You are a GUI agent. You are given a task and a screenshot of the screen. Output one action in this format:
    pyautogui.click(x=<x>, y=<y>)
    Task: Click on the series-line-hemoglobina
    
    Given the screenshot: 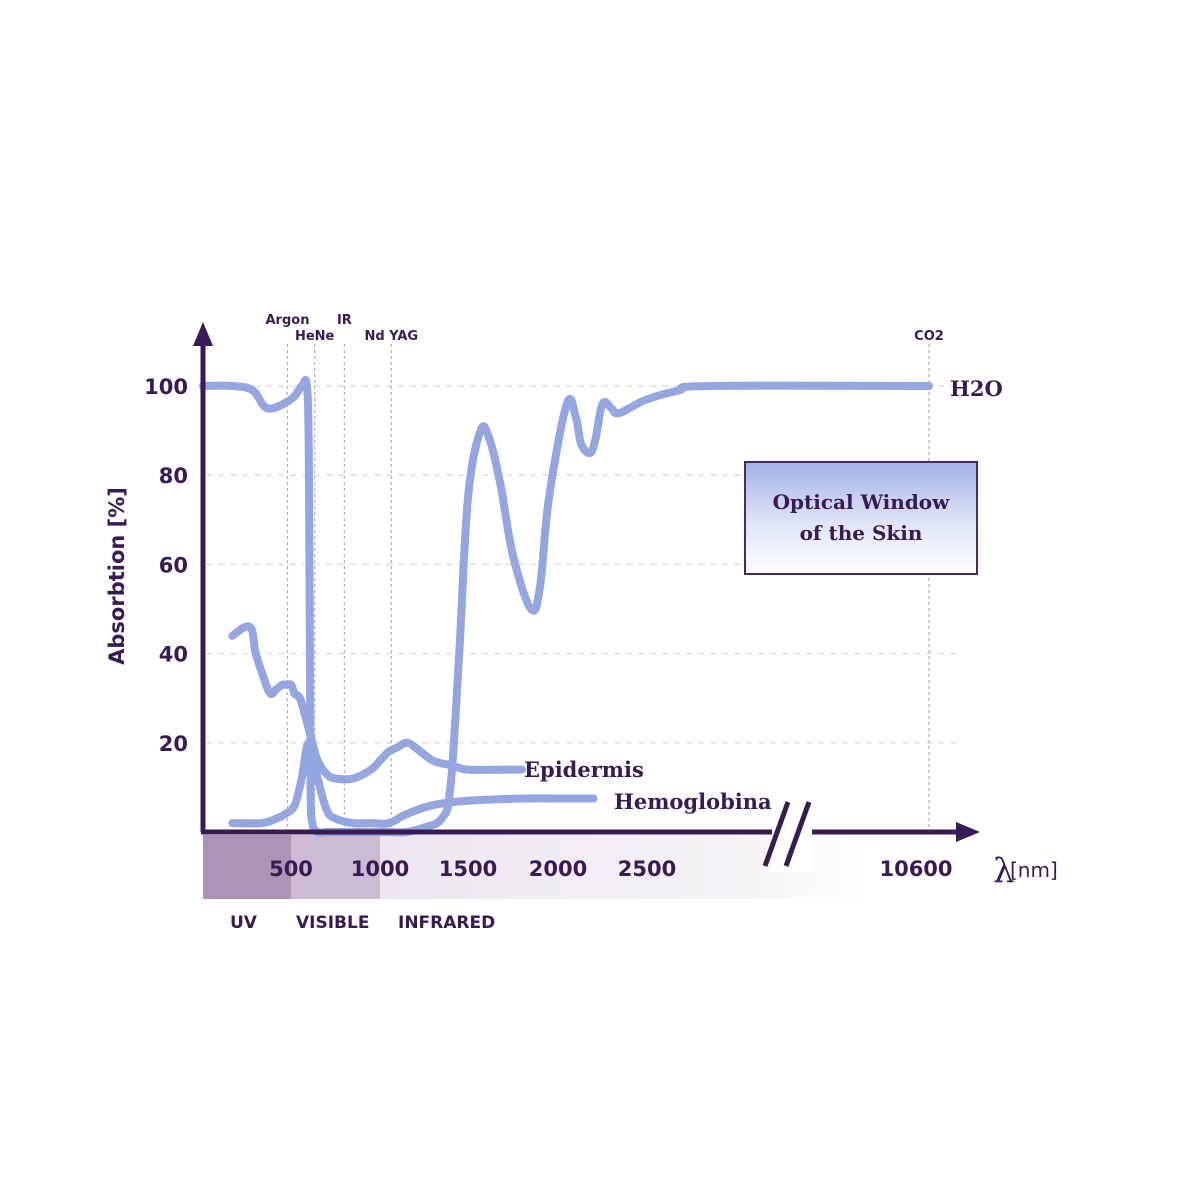 What is the action you would take?
    pyautogui.click(x=413, y=783)
    